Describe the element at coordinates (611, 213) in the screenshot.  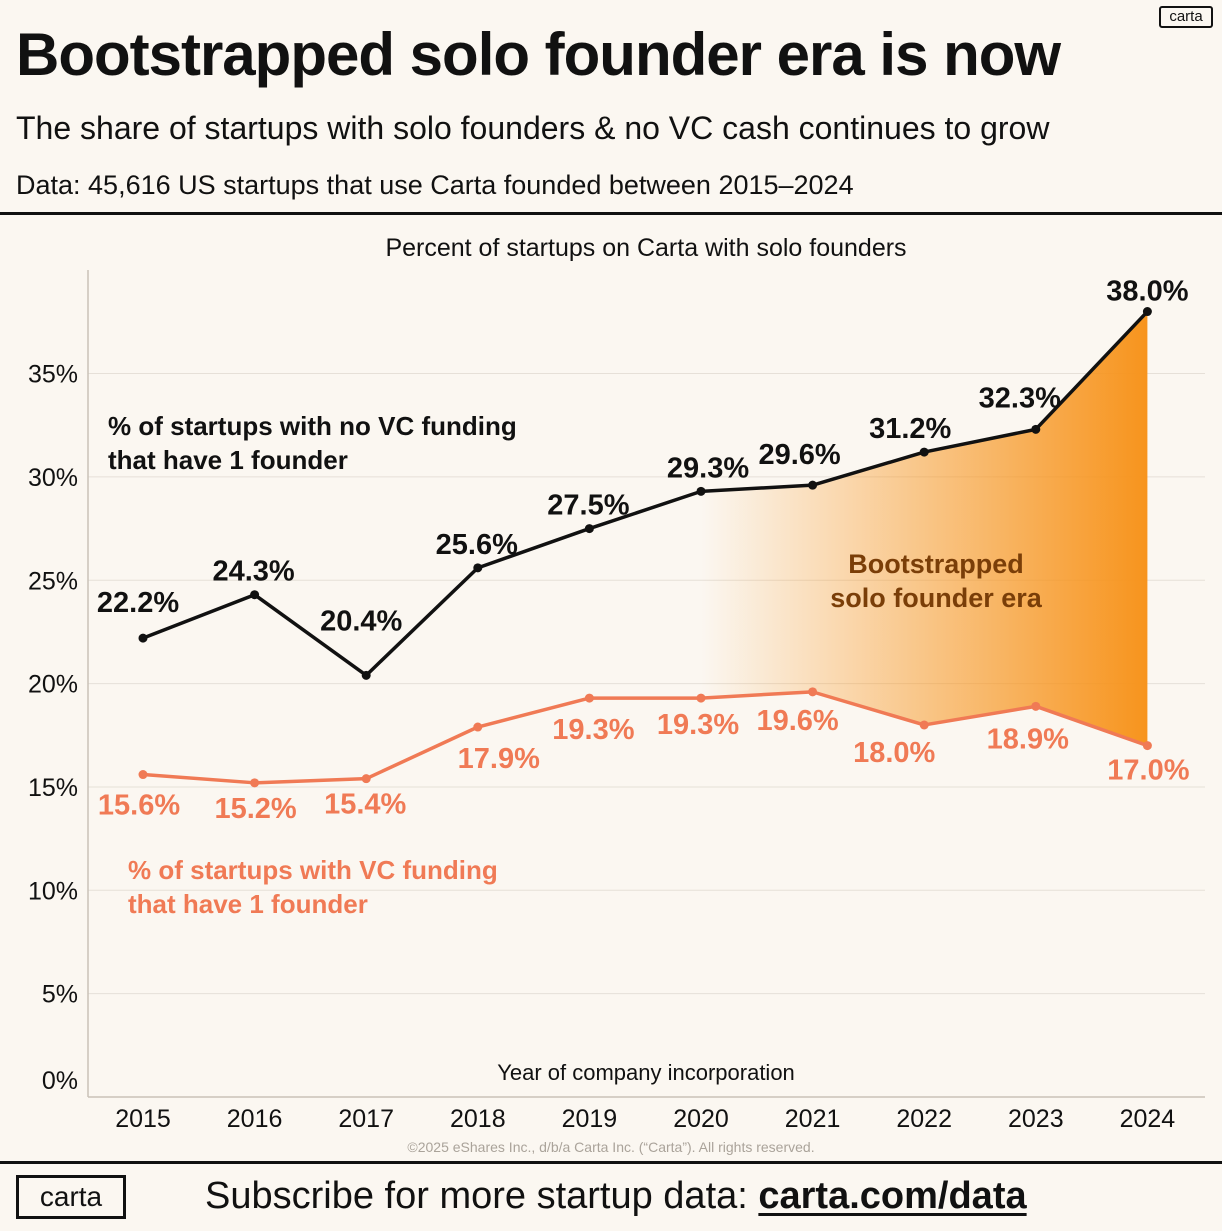
I see `header-divider` at that location.